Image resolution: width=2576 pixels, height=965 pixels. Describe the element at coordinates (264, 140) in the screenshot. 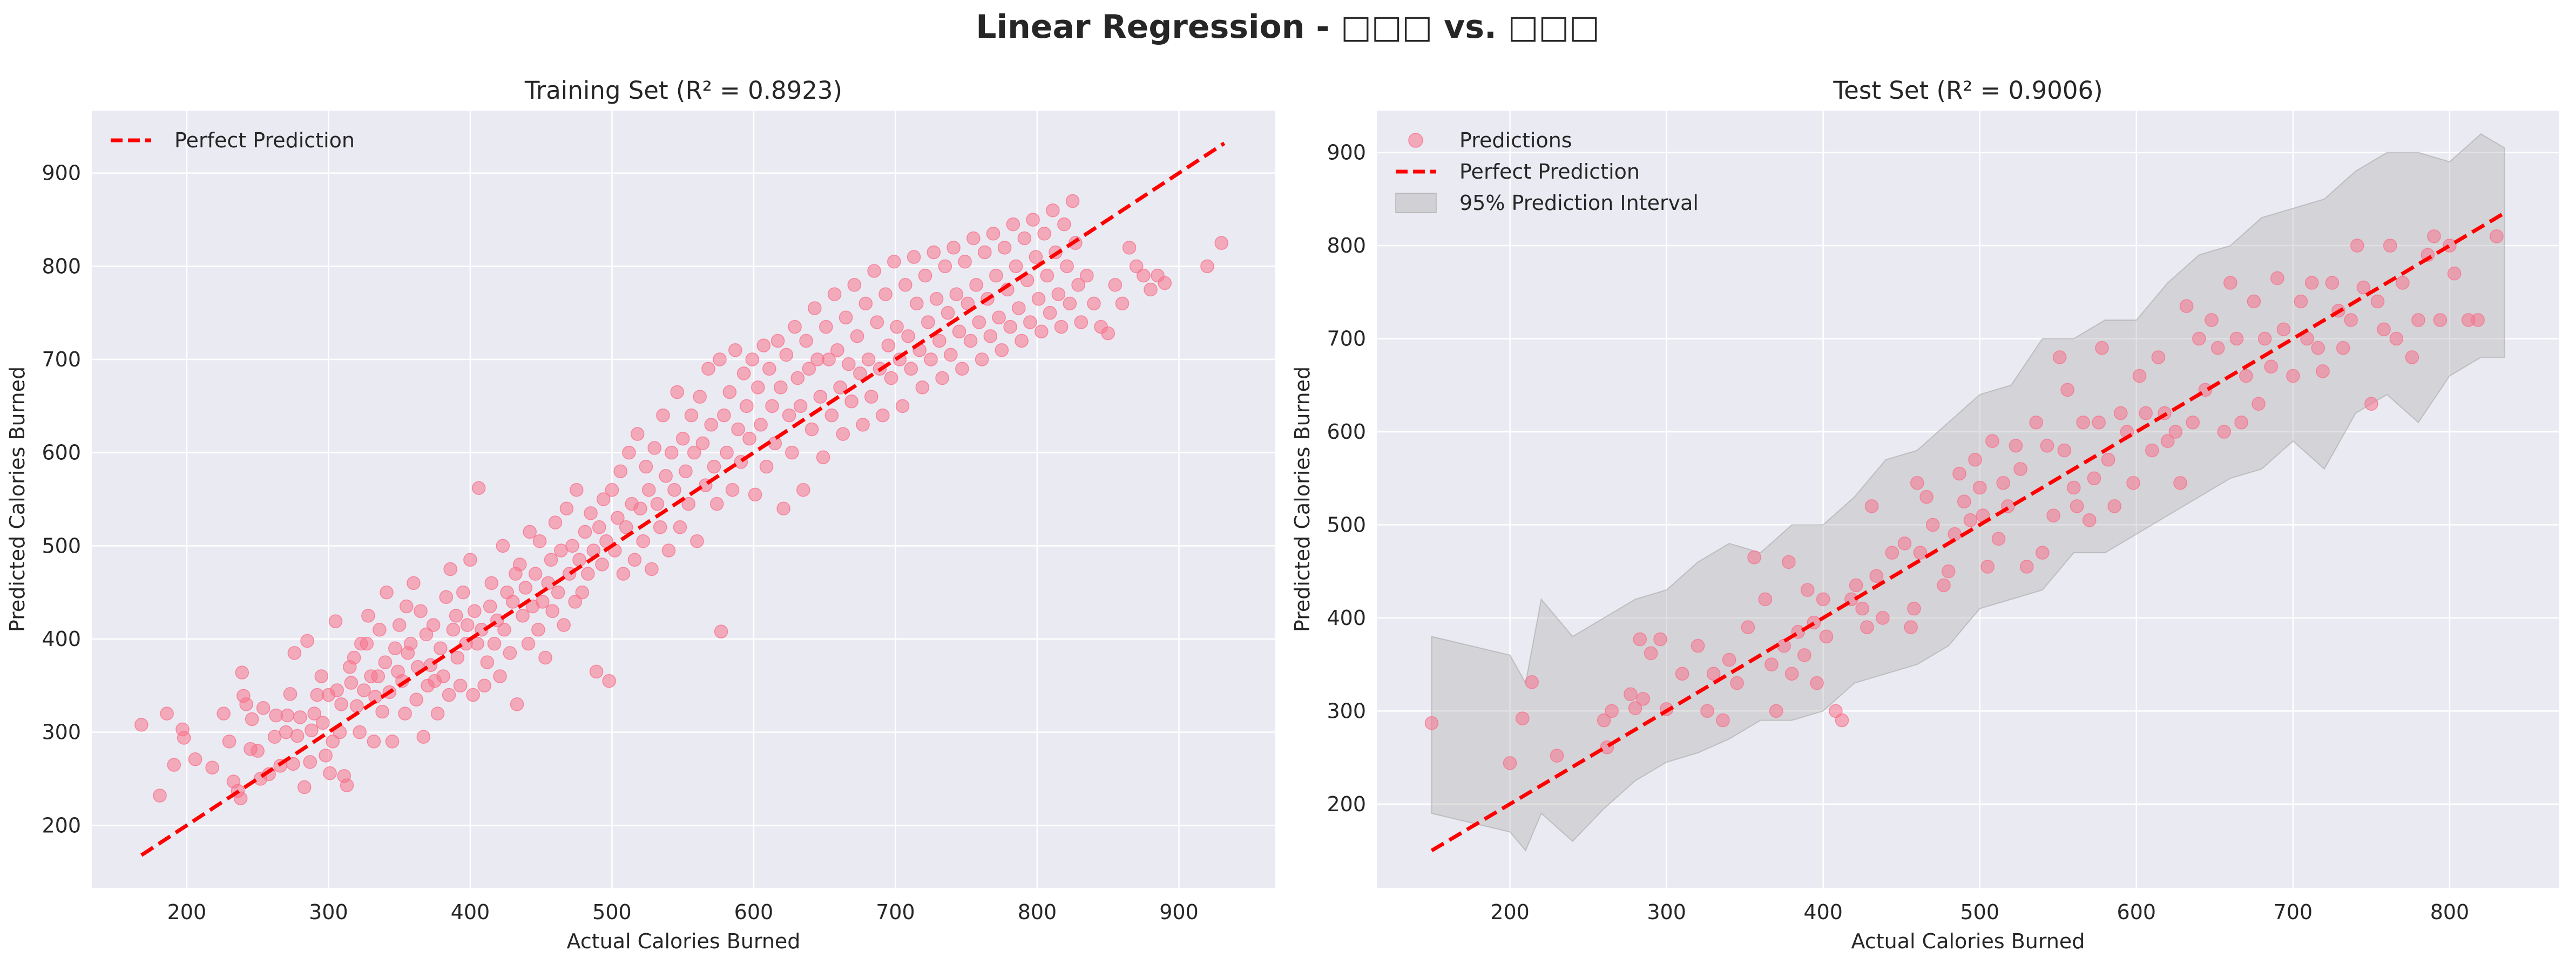

I see `legend-label: Perfect Prediction` at that location.